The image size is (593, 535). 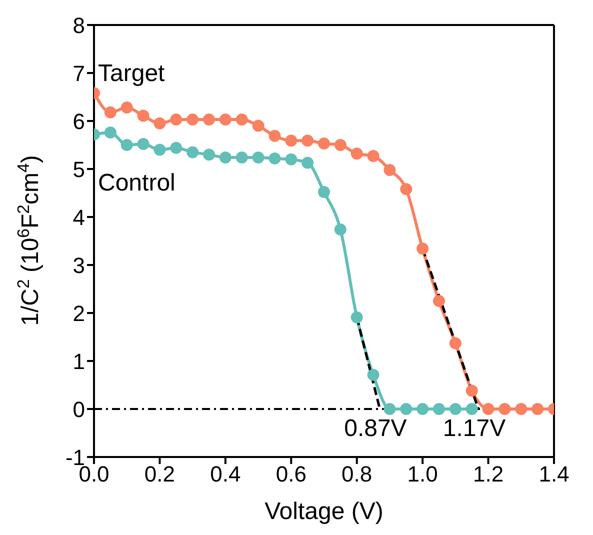 What do you see at coordinates (137, 182) in the screenshot?
I see `series-label: Control` at bounding box center [137, 182].